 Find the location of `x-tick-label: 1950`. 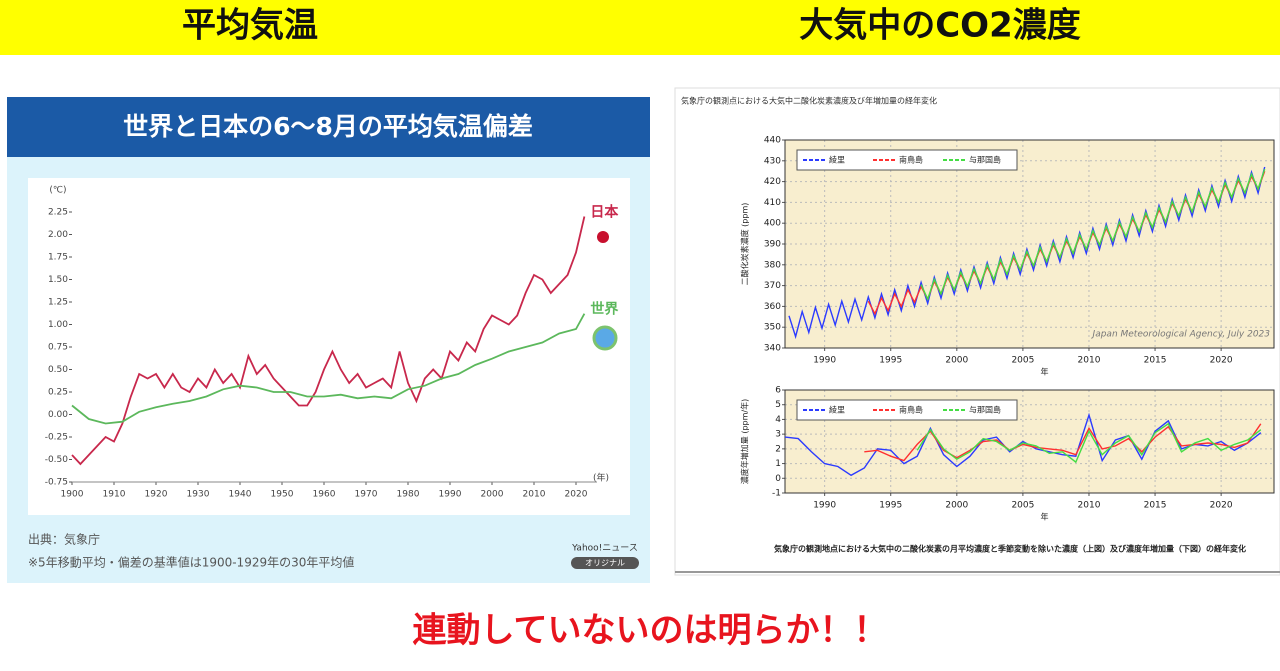

x-tick-label: 1950 is located at coordinates (282, 495).